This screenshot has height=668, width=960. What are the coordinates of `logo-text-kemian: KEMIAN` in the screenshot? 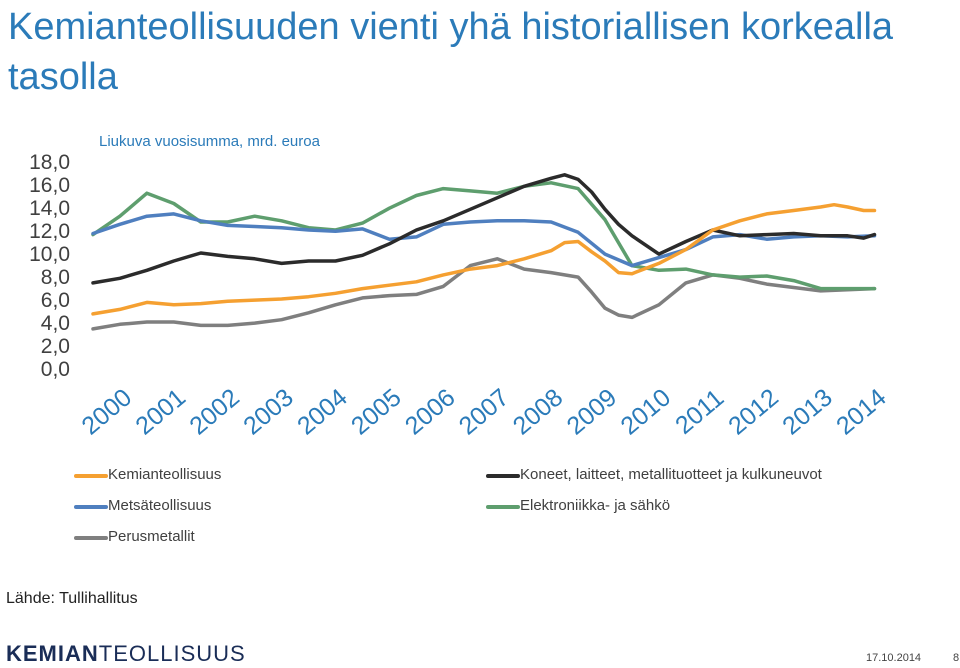 It's located at (52, 653).